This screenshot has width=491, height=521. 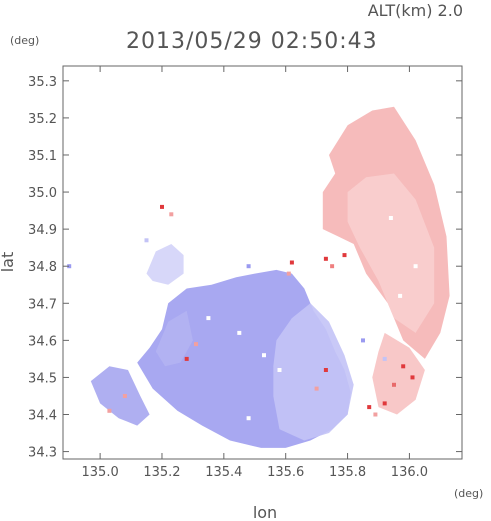 I want to click on y-tick-label-3: 34.6, so click(x=42, y=341).